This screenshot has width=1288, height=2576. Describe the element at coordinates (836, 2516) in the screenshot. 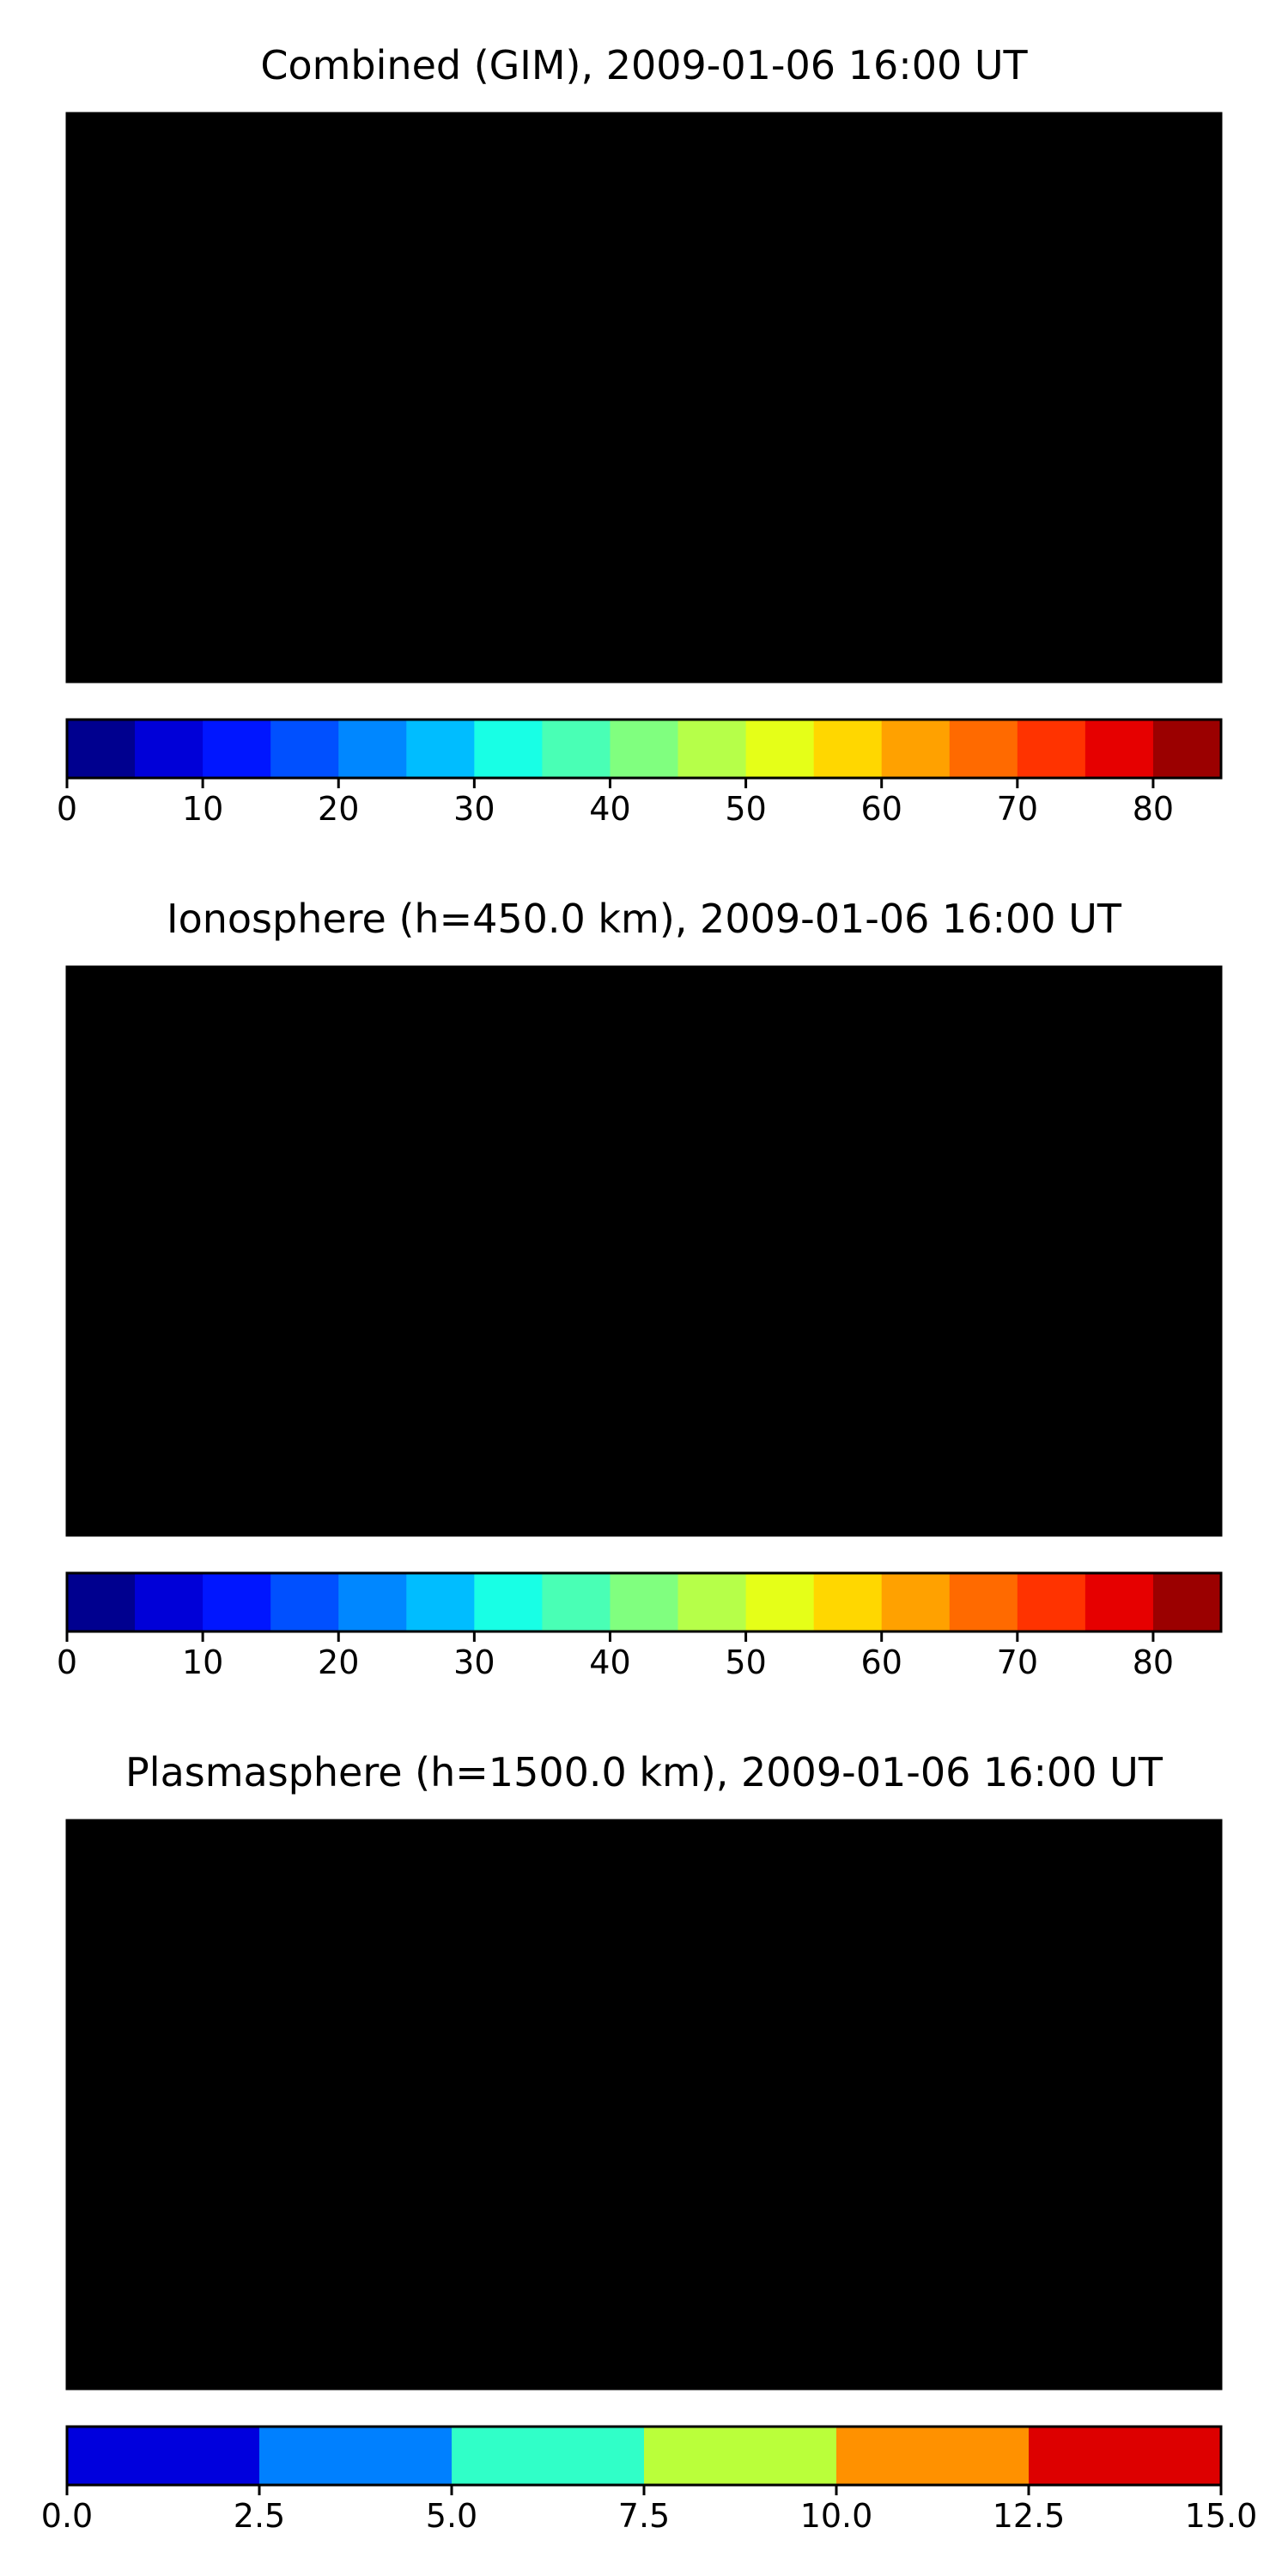

I see `colorbar-tick-label: 10.0` at that location.